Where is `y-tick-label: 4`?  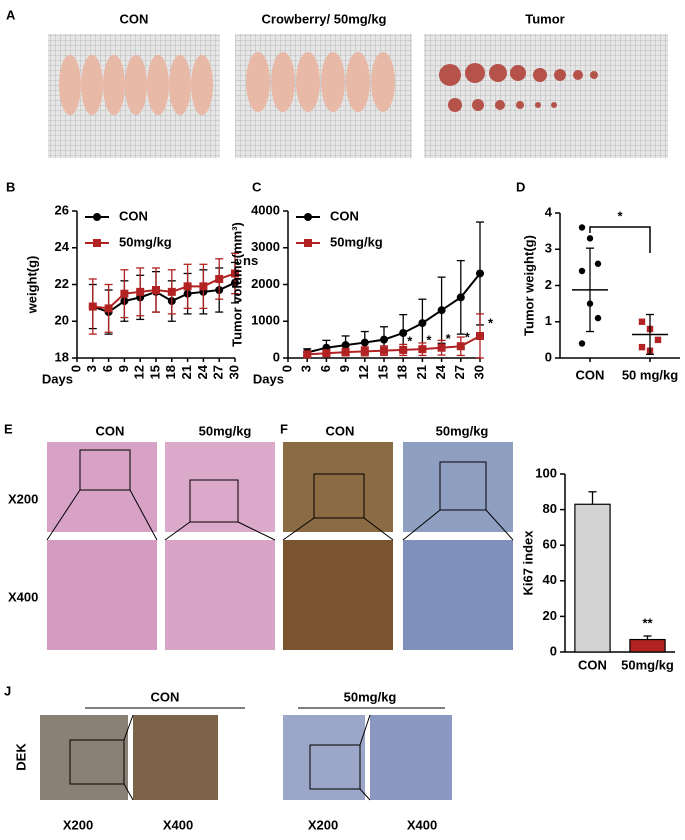 y-tick-label: 4 is located at coordinates (549, 211).